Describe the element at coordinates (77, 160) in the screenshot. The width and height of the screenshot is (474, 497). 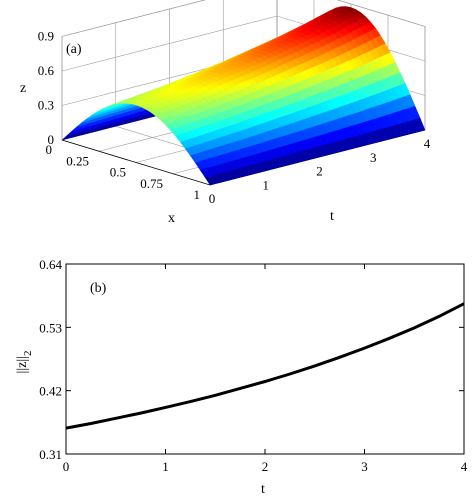
I see `surface-x-tick-label: 0.25` at that location.